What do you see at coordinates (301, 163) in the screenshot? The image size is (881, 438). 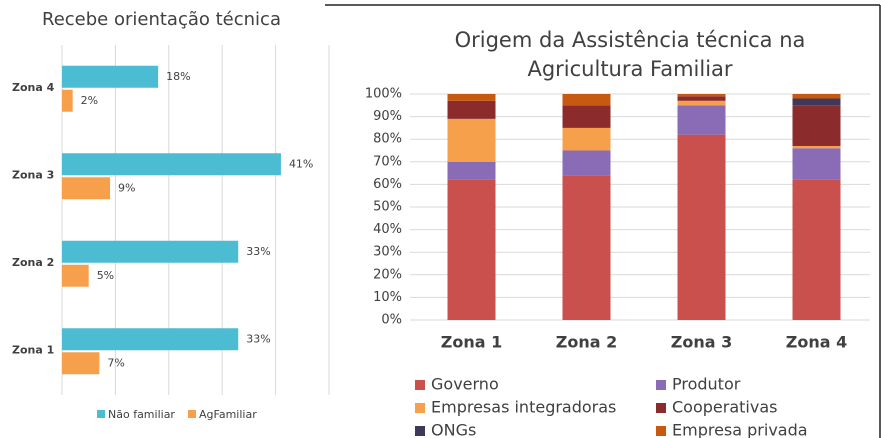 I see `data-label: 41%` at bounding box center [301, 163].